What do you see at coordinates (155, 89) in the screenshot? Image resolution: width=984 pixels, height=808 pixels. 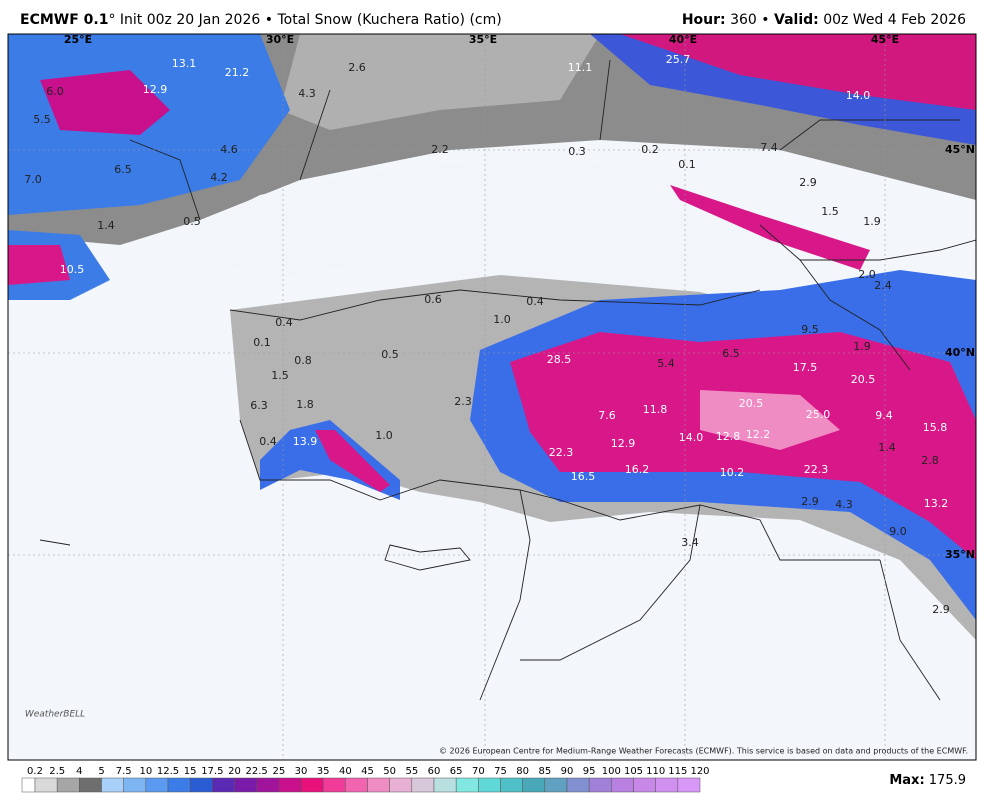 I see `map-value: 12.9` at bounding box center [155, 89].